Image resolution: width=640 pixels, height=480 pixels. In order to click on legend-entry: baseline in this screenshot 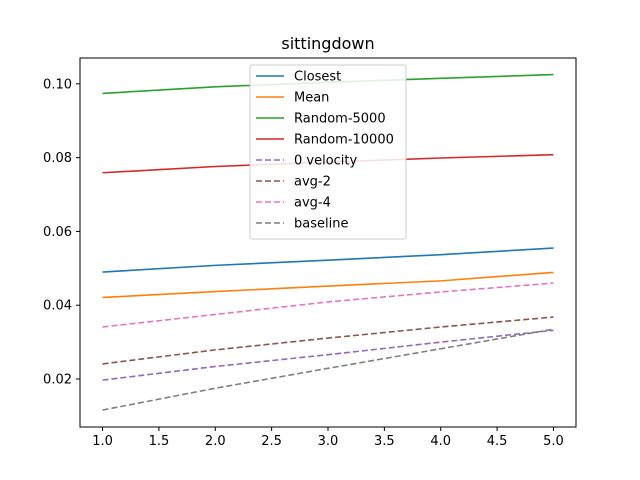, I will do `click(302, 224)`.